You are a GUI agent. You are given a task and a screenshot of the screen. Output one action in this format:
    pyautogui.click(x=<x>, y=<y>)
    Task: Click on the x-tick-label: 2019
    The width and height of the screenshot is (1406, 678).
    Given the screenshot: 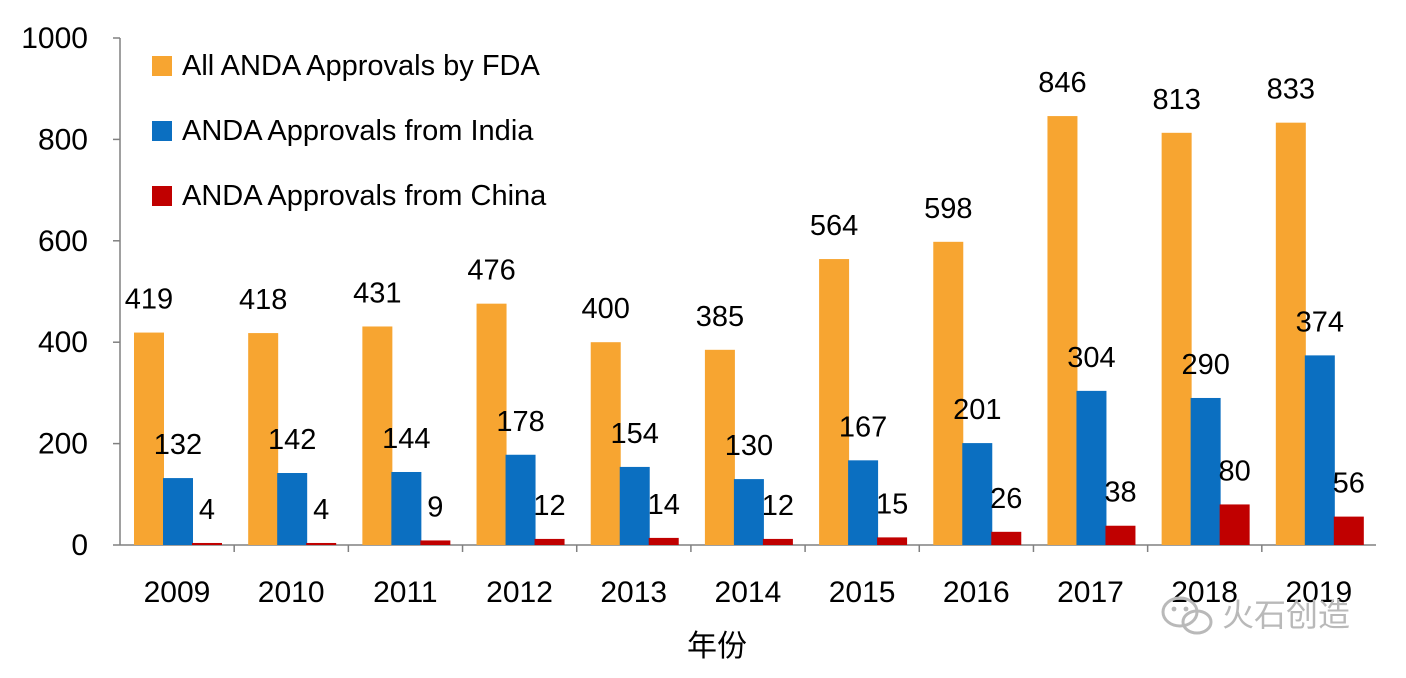 What is the action you would take?
    pyautogui.click(x=1318, y=592)
    